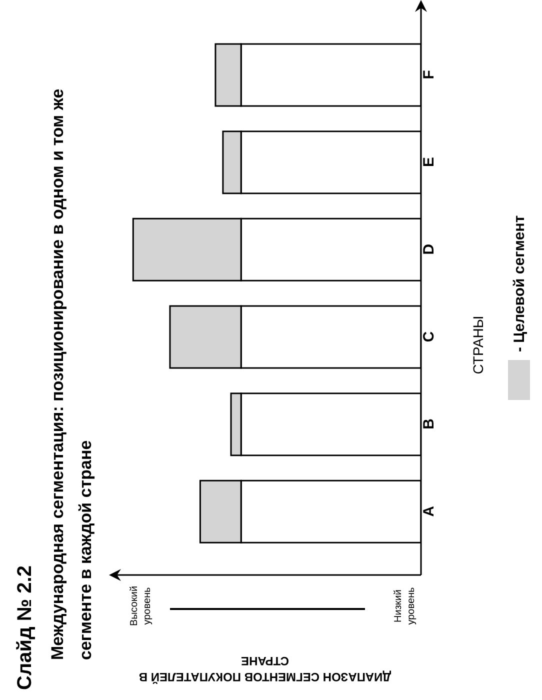 Image resolution: width=542 pixels, height=700 pixels. I want to click on text: - Целевой сегмент, so click(519, 283).